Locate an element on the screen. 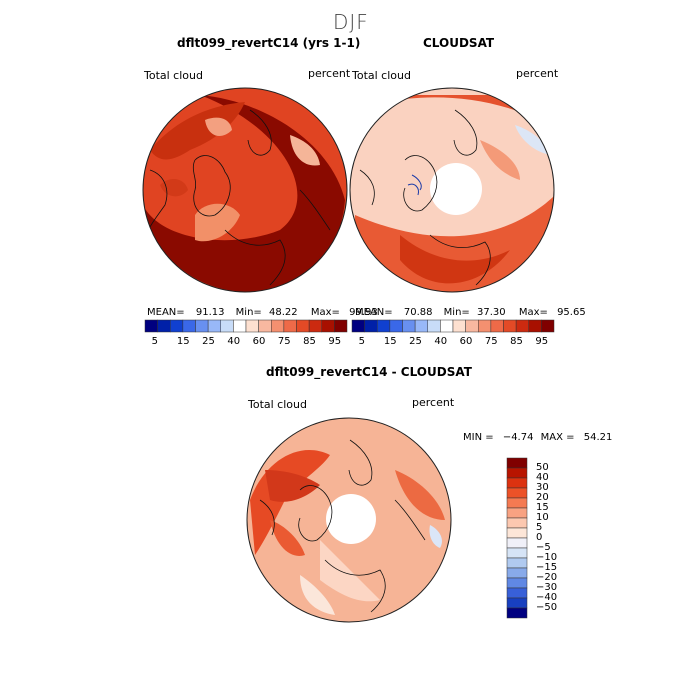 This screenshot has width=700, height=700. panel-2-min-value: 37.30 is located at coordinates (491, 312).